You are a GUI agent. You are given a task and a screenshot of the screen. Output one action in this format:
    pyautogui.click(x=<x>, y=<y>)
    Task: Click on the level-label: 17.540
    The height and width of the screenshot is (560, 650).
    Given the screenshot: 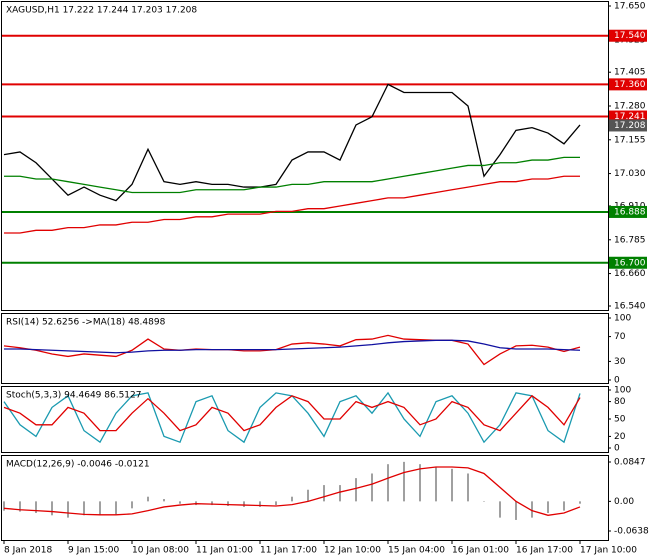 What is the action you would take?
    pyautogui.click(x=630, y=36)
    